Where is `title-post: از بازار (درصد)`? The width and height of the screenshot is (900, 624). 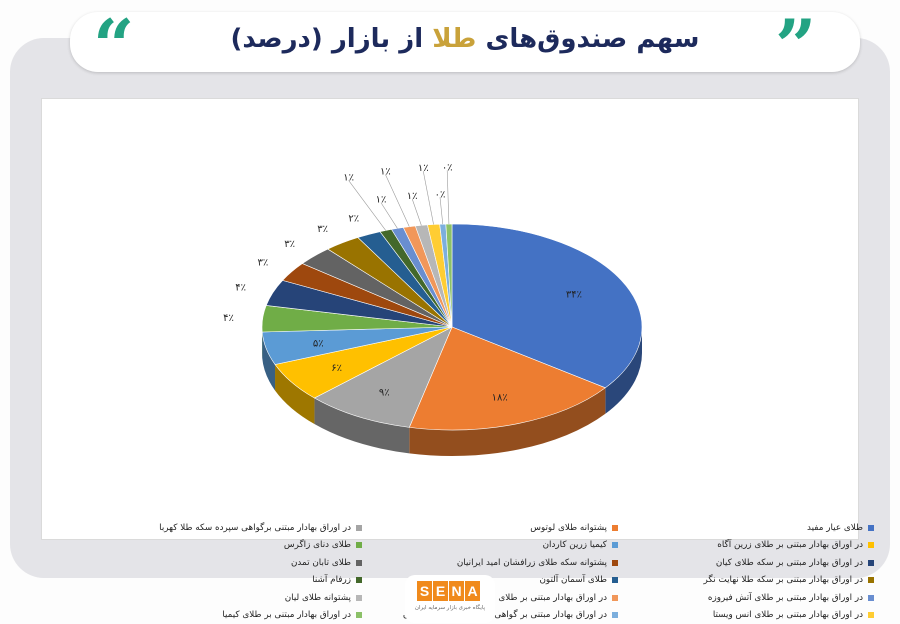
title-post: از بازار (درصد) is located at coordinates (327, 39).